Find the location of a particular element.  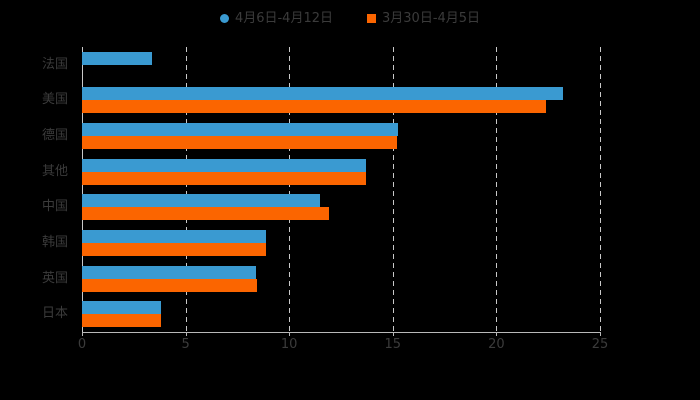

legend-label-series-1: 3月30日-4月5日 is located at coordinates (431, 18).